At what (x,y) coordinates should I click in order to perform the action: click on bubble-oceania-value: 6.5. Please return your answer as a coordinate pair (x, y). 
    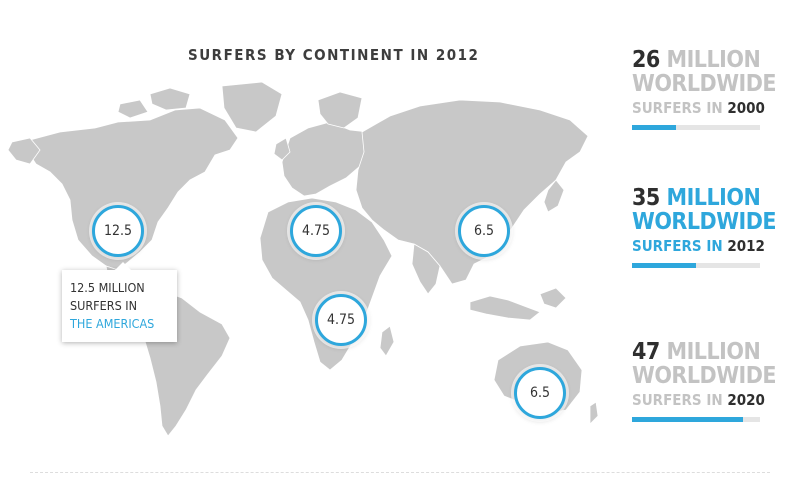
    Looking at the image, I should click on (540, 393).